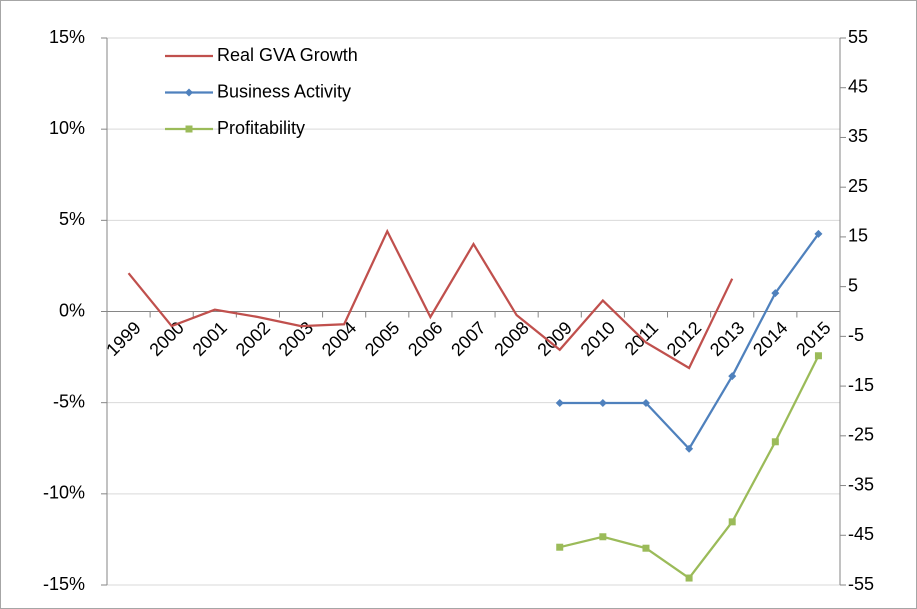  What do you see at coordinates (69, 401) in the screenshot?
I see `y-tick-label: -5%` at bounding box center [69, 401].